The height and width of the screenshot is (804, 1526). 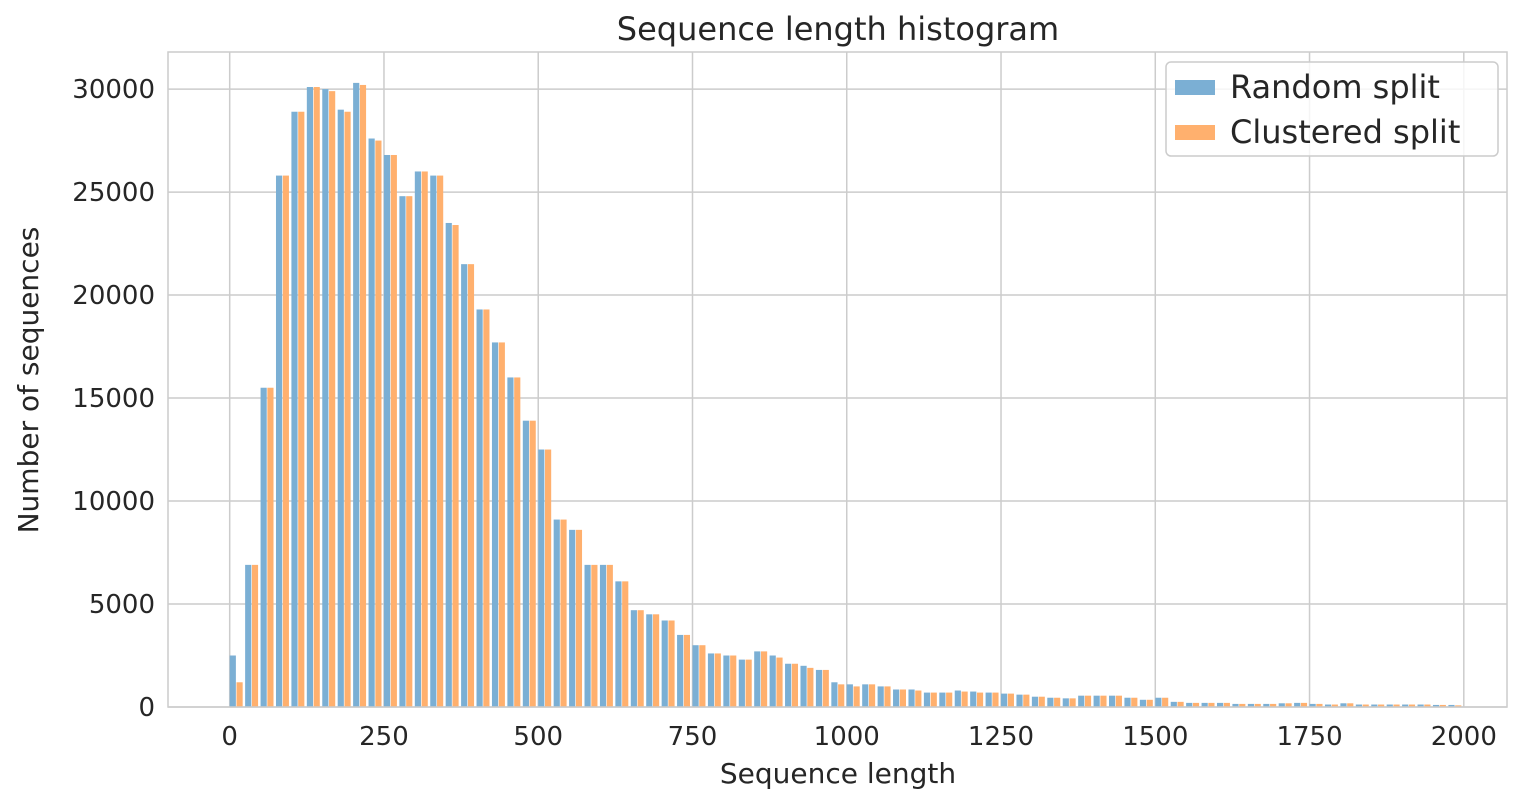 I want to click on y-tick-label: 15000, so click(x=113, y=399).